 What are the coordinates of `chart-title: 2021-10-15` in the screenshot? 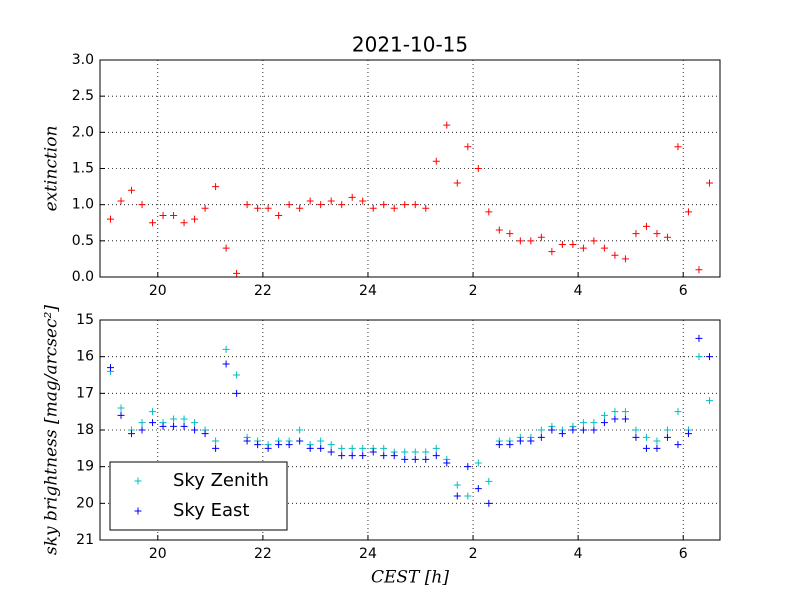 It's located at (410, 45).